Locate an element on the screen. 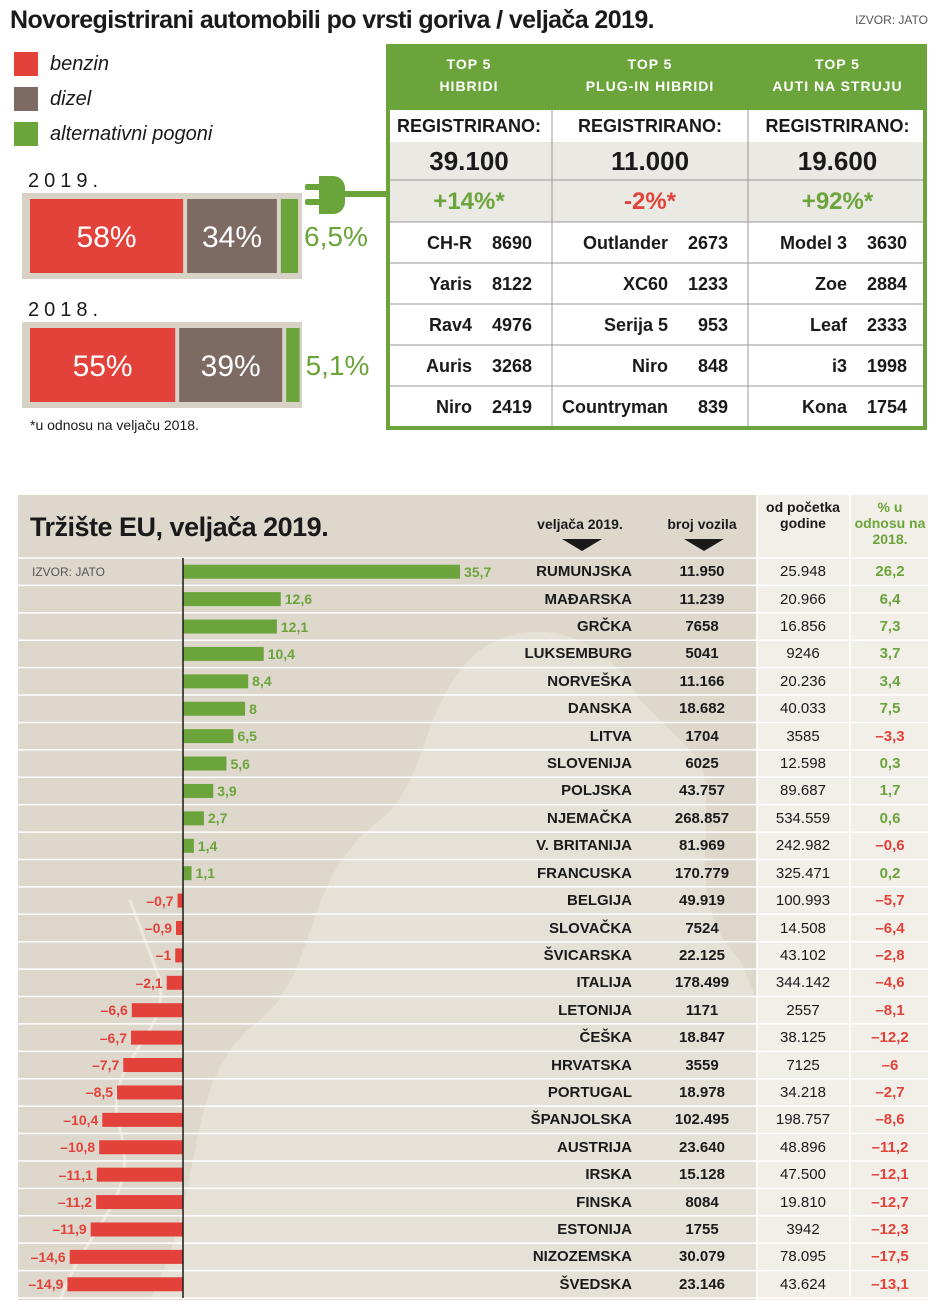 This screenshot has height=1310, width=940. model-count: 2333 is located at coordinates (886, 324).